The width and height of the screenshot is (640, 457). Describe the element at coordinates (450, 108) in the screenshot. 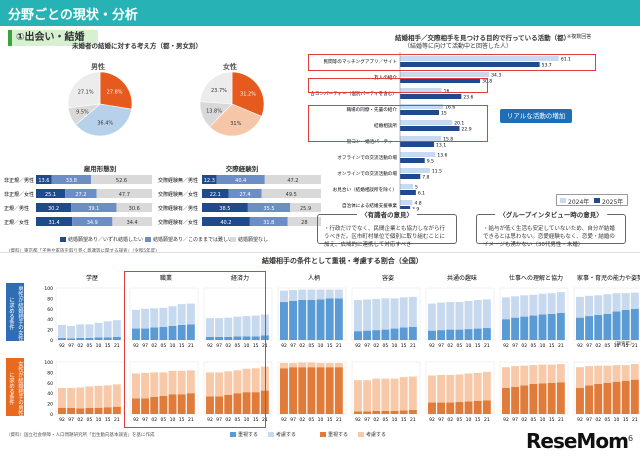

I see `bar-2024-value-3: 16.6` at that location.